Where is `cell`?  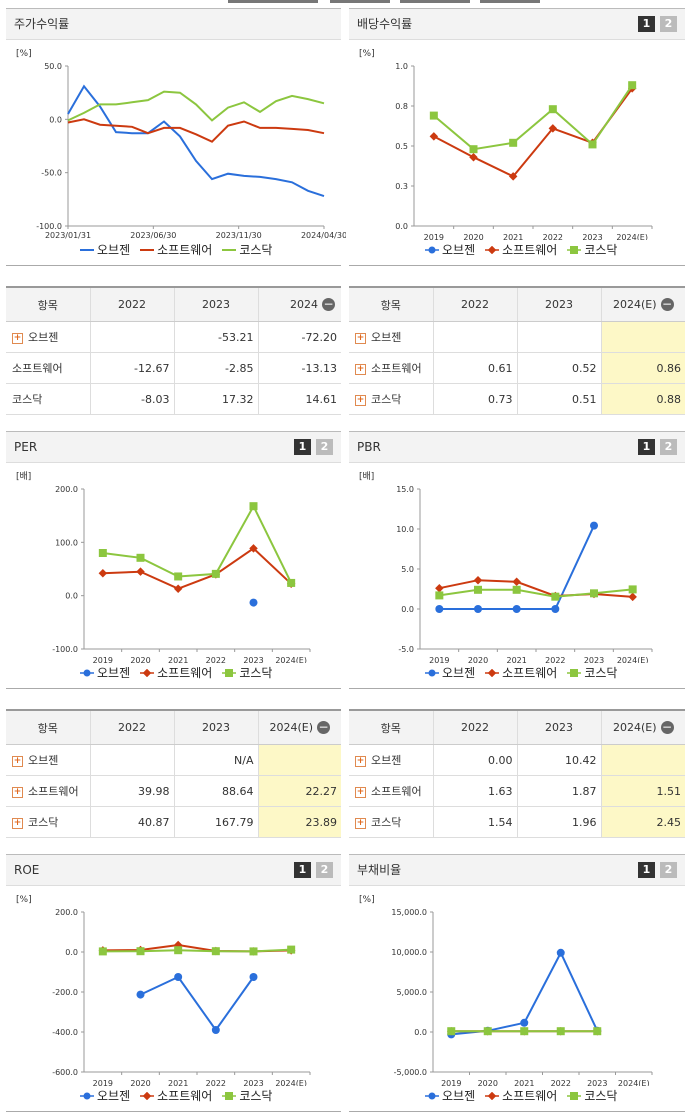 cell is located at coordinates (475, 337).